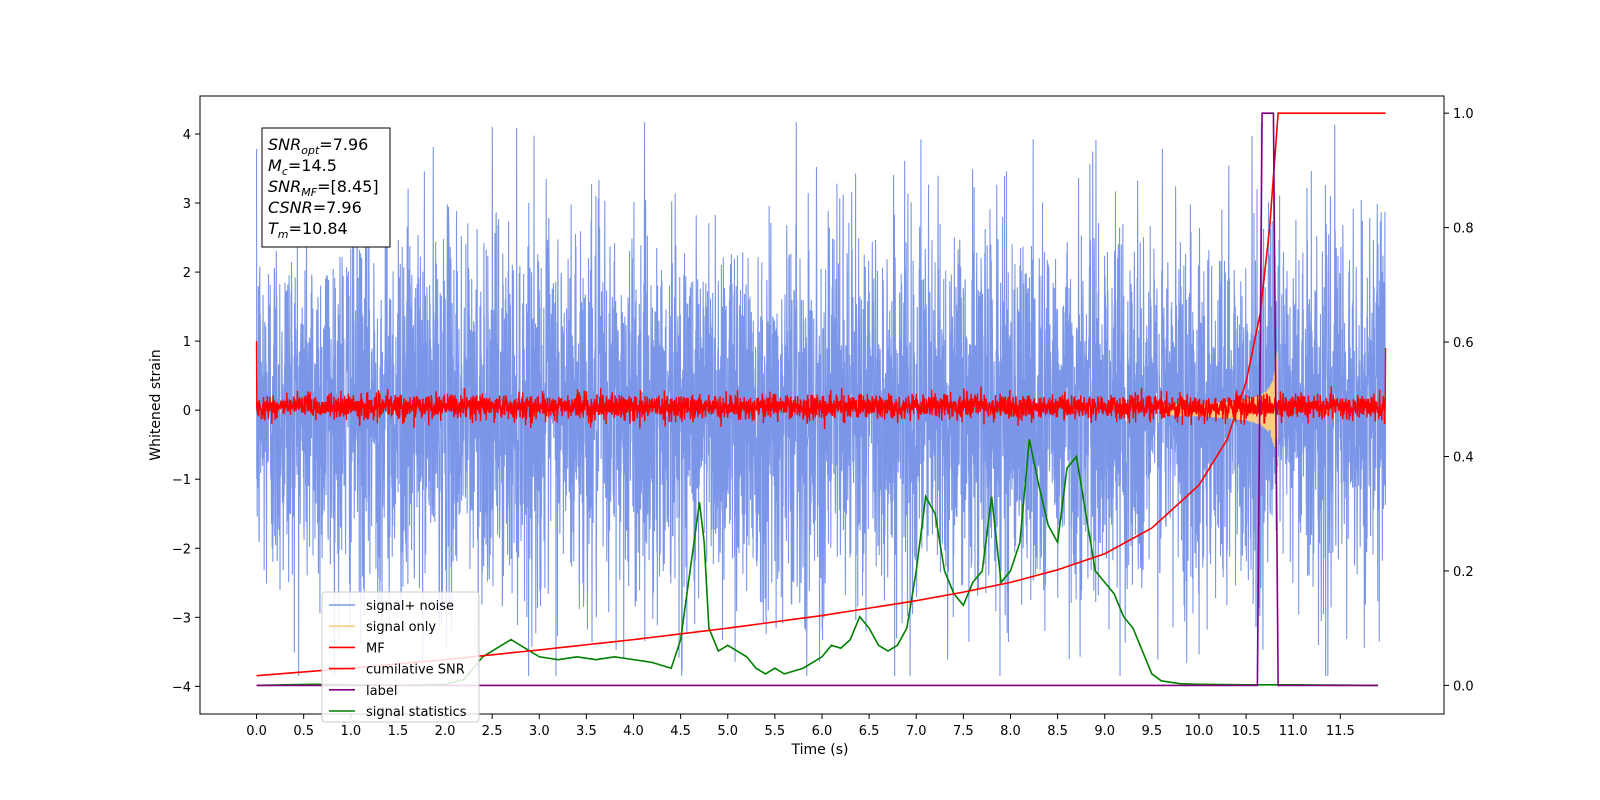 Image resolution: width=1600 pixels, height=800 pixels. What do you see at coordinates (350, 731) in the screenshot?
I see `x-tick-label: 1.0` at bounding box center [350, 731].